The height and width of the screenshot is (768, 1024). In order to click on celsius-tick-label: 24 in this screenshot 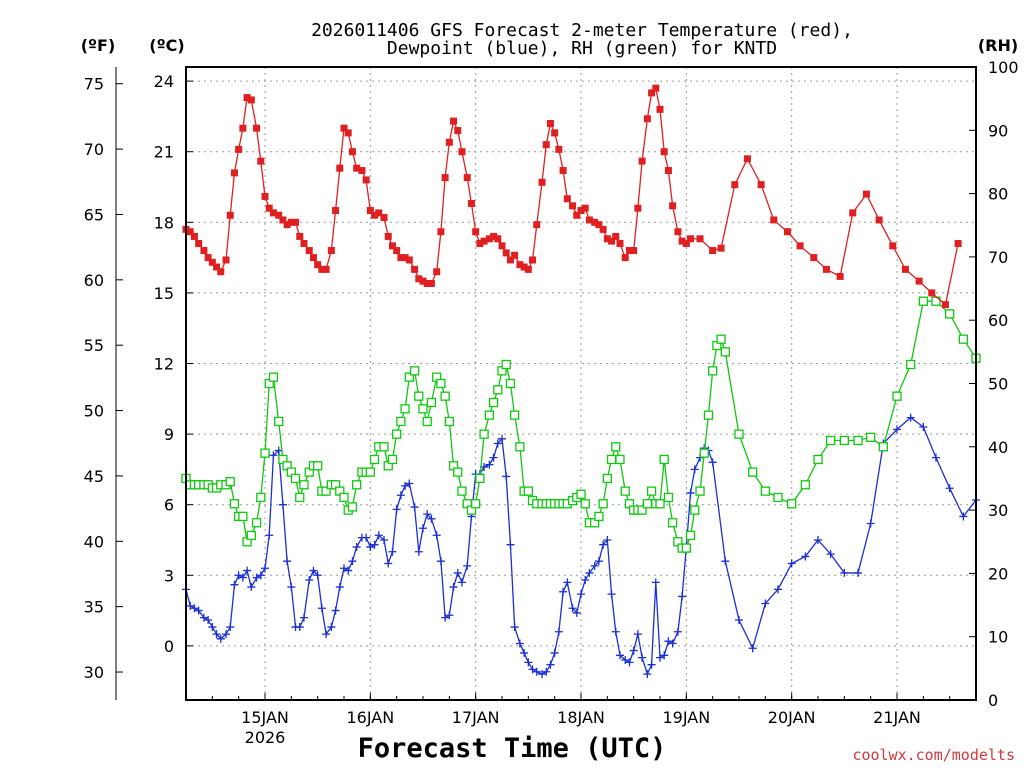, I will do `click(164, 81)`.